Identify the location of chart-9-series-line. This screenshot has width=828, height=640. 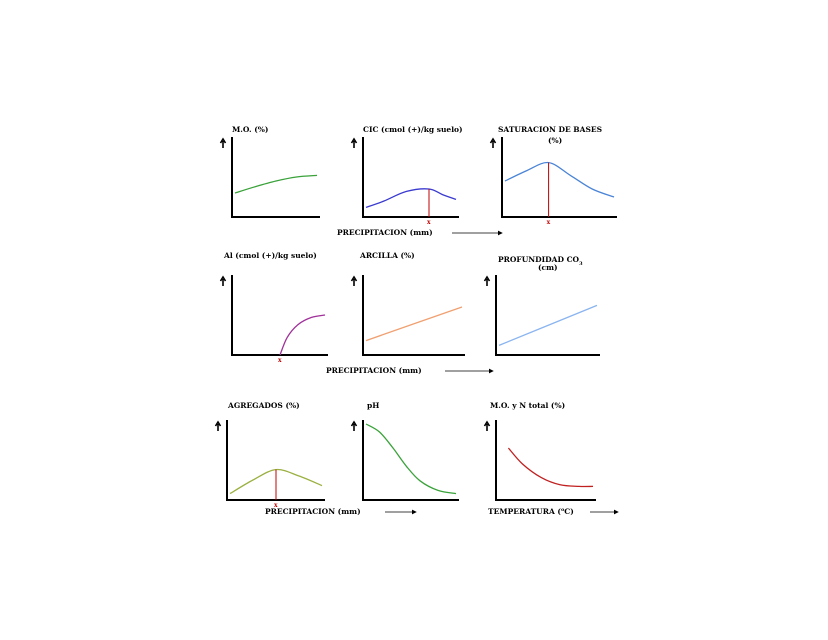
(550, 467).